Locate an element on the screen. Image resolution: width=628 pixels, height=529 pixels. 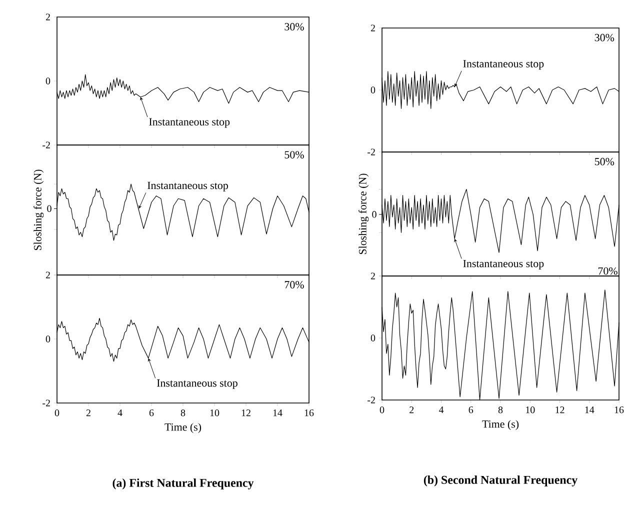
text: (b) Second Natural Frequency is located at coordinates (501, 481).